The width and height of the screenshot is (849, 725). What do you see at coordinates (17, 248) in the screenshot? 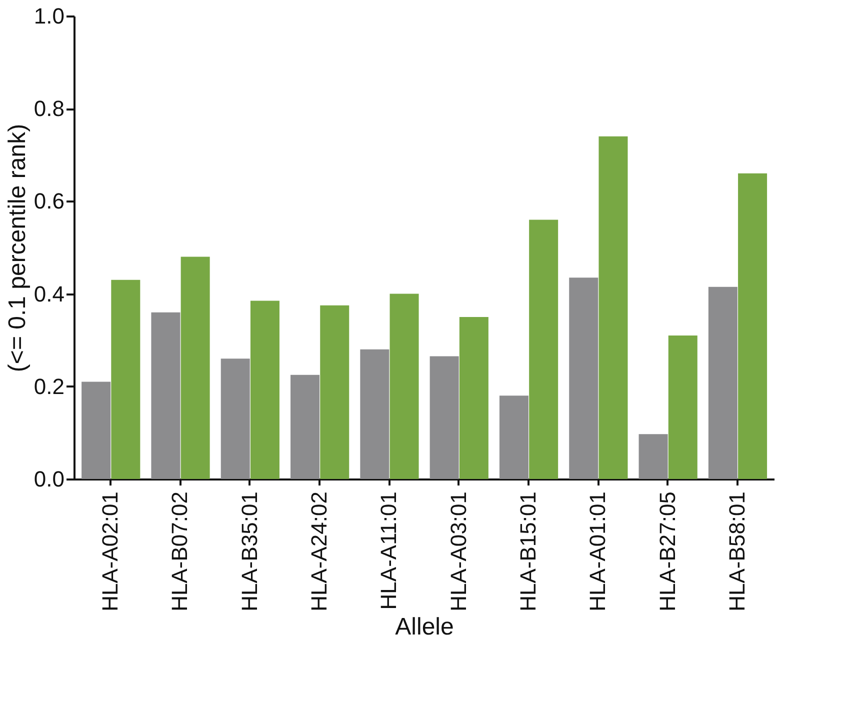
I see `y-axis-title: (<= 0.1 percentile rank)` at bounding box center [17, 248].